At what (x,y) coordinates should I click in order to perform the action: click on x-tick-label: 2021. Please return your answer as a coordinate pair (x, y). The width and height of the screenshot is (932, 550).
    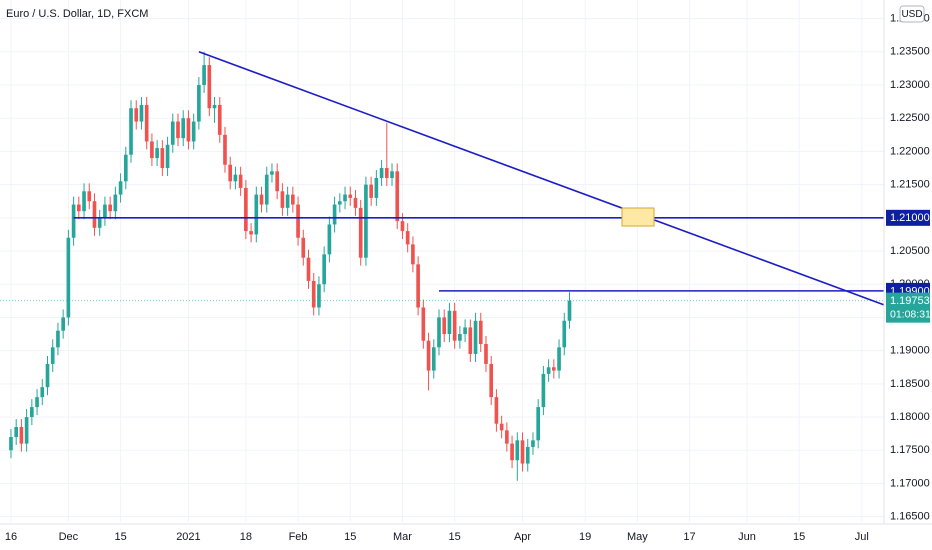
    Looking at the image, I should click on (188, 537).